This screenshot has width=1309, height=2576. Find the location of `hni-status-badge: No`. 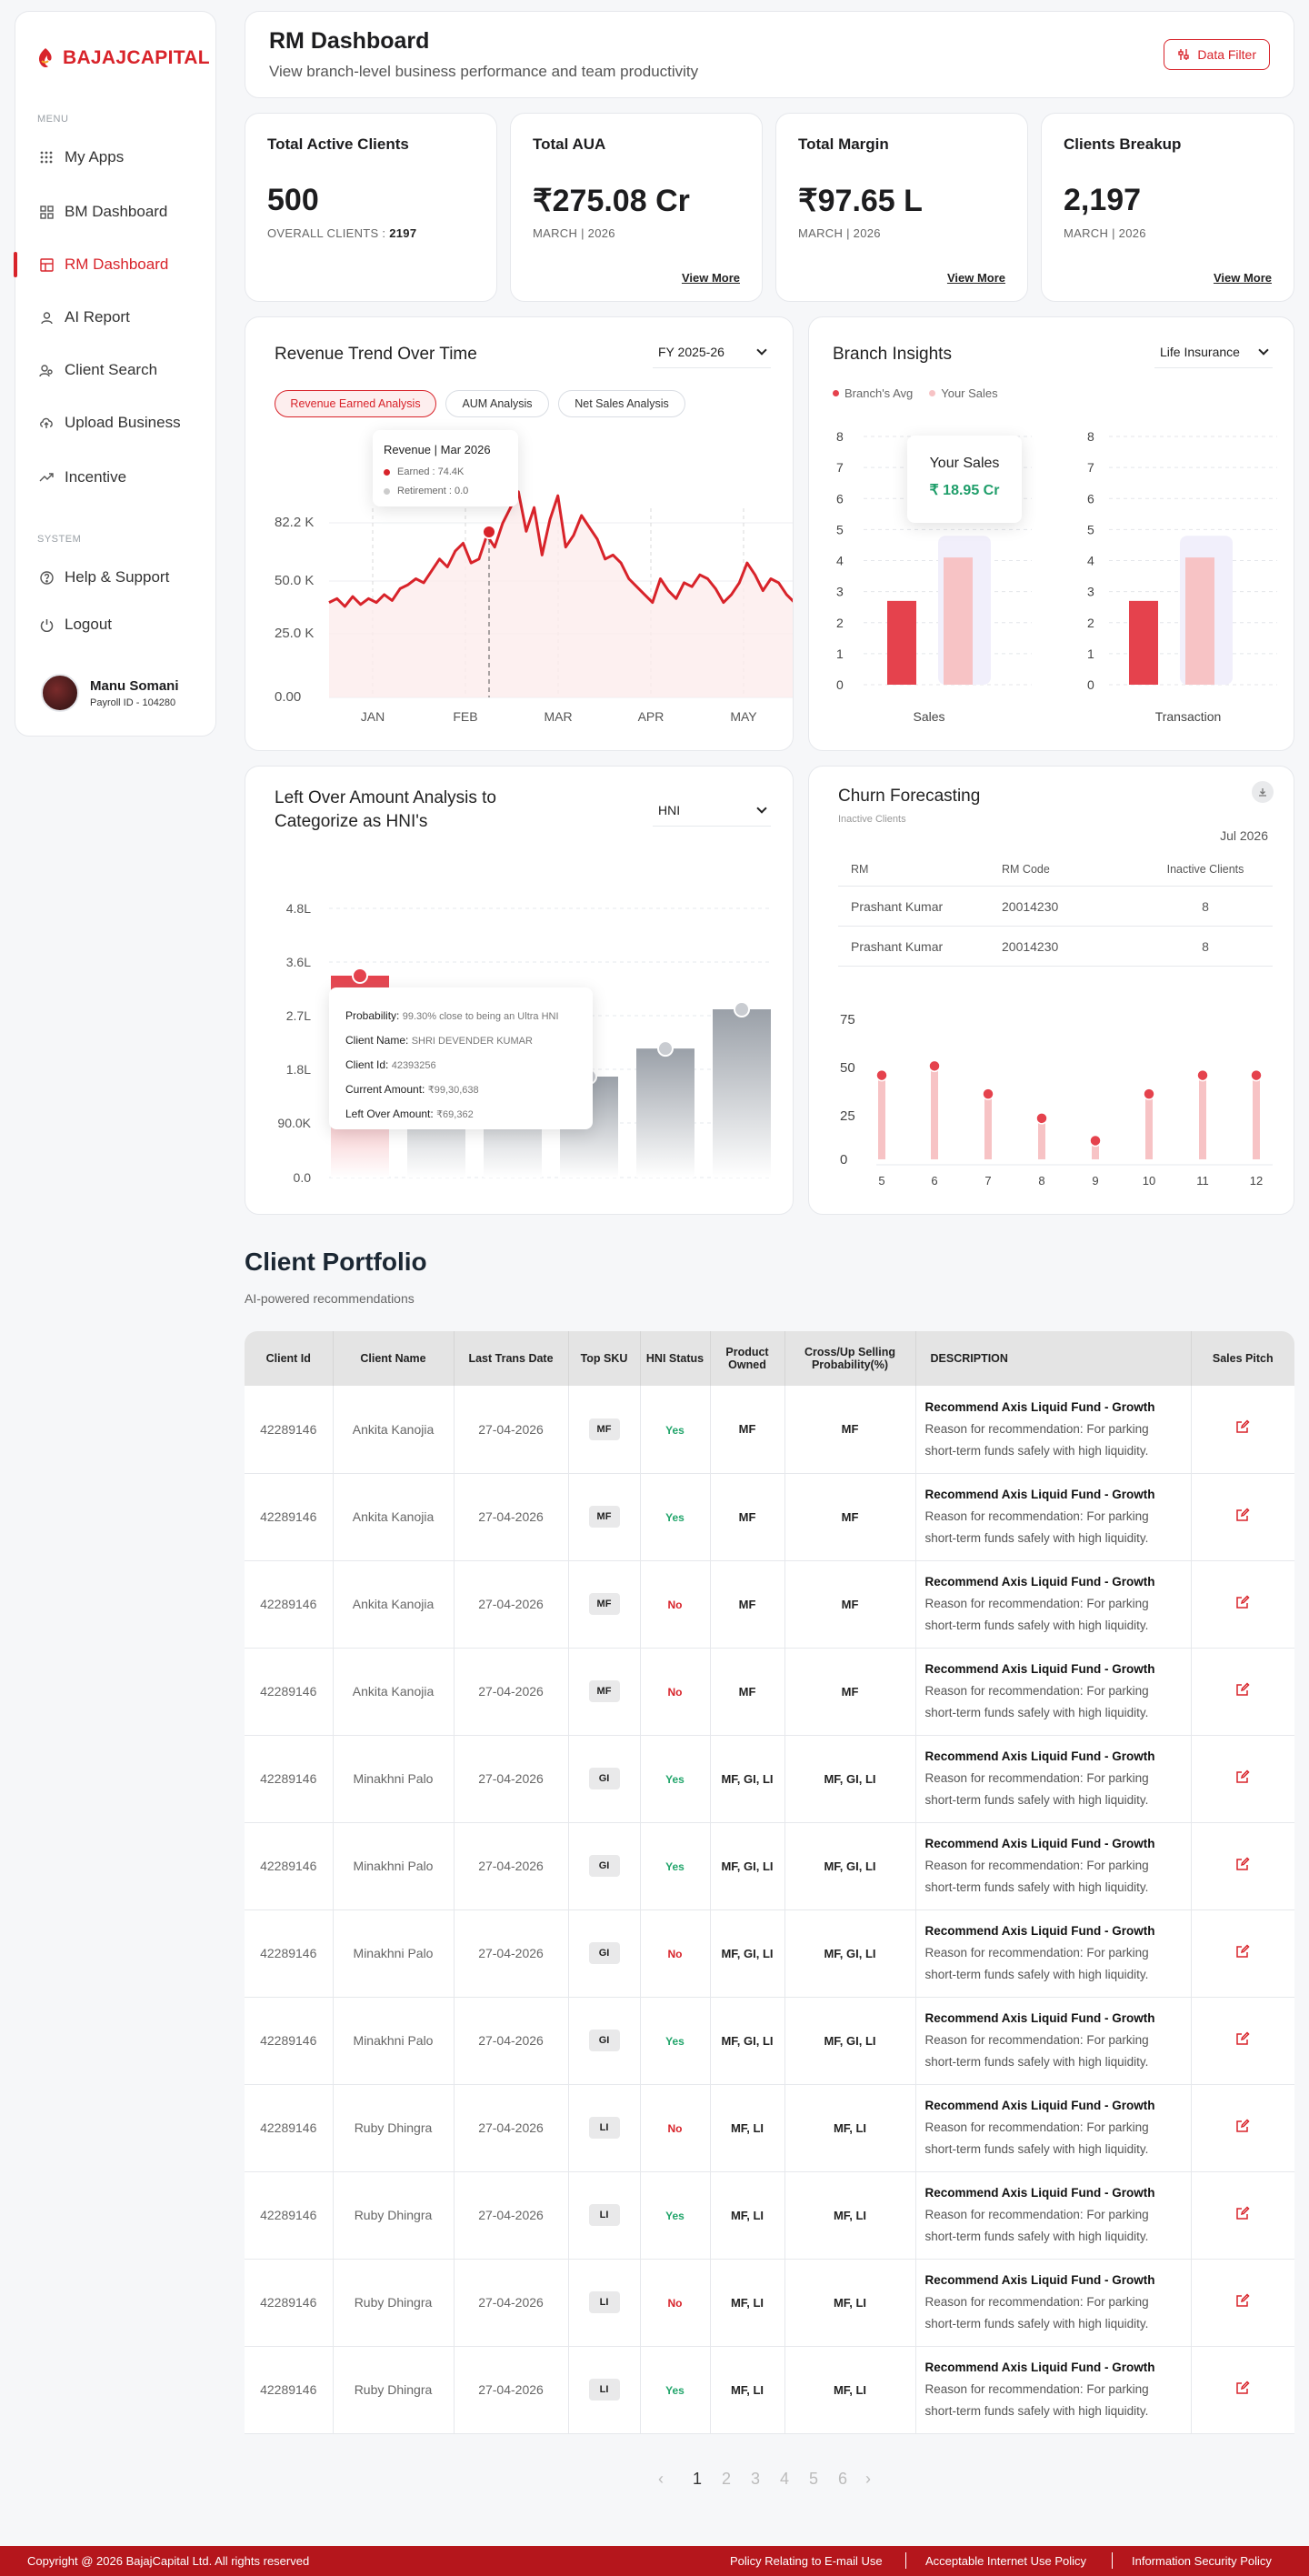

hni-status-badge: No is located at coordinates (675, 1693).